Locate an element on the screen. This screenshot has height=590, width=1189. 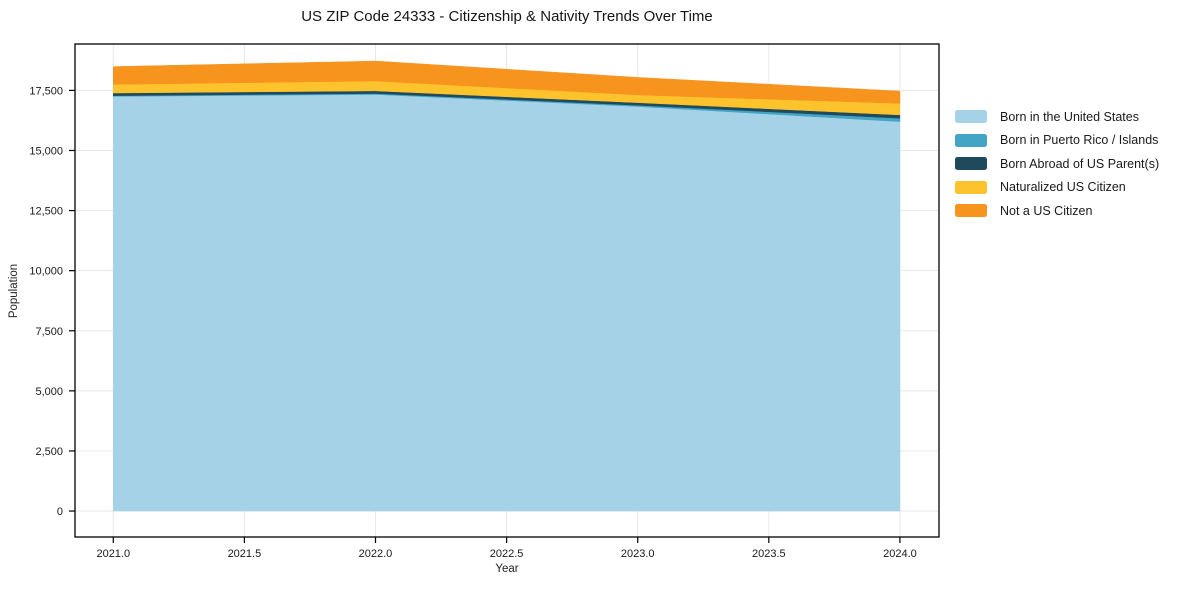
legend-item-not-a-us-citizen: Not a US Citizen is located at coordinates (1057, 211).